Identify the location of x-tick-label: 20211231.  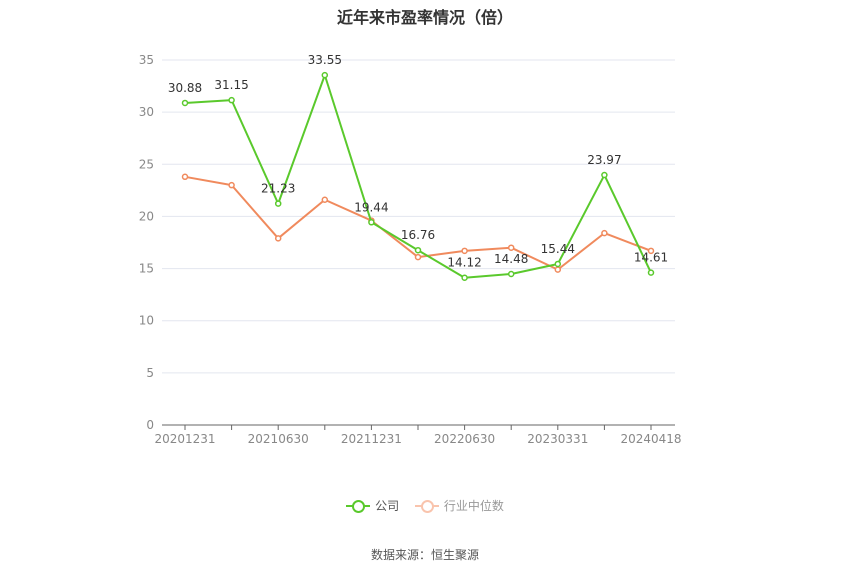
(371, 439).